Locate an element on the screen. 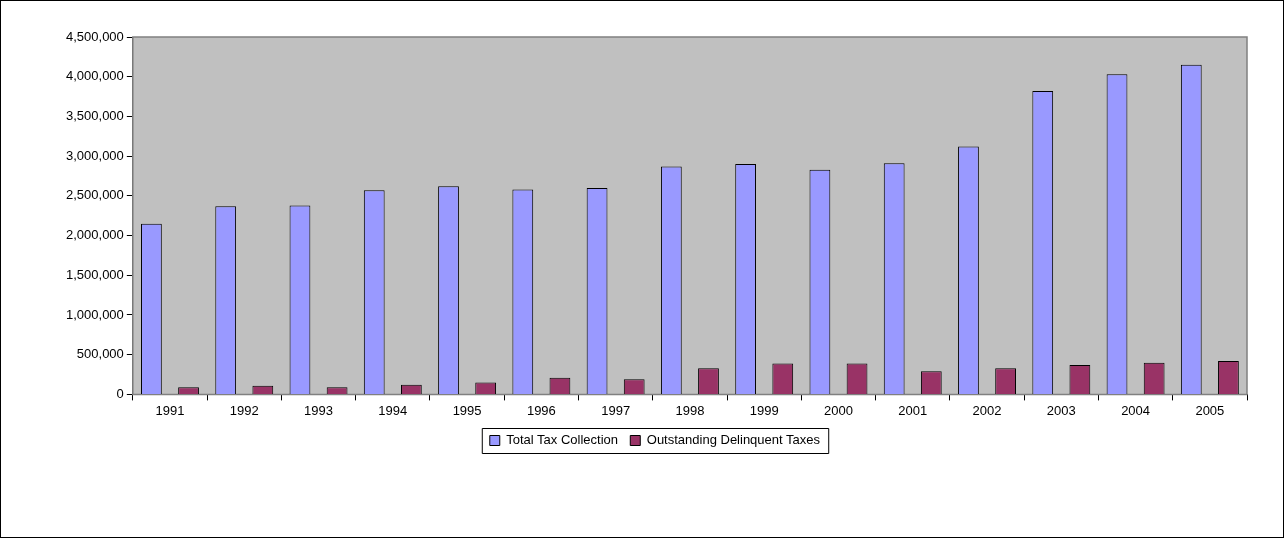  x-tick-label: 2003 is located at coordinates (1061, 410).